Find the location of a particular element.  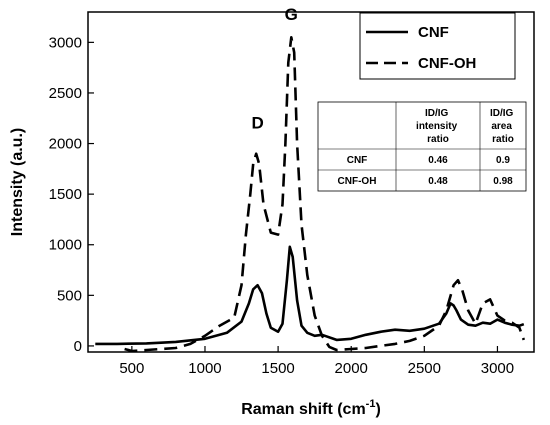

y-tick-label: 2000 is located at coordinates (65, 144).